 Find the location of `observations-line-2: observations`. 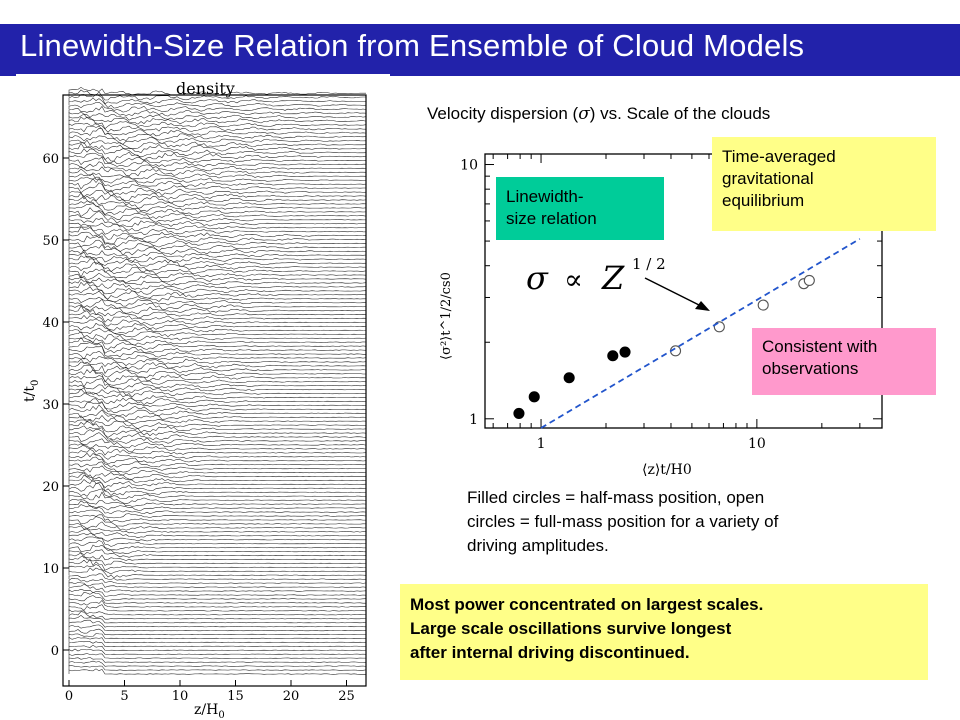

observations-line-2: observations is located at coordinates (810, 368).